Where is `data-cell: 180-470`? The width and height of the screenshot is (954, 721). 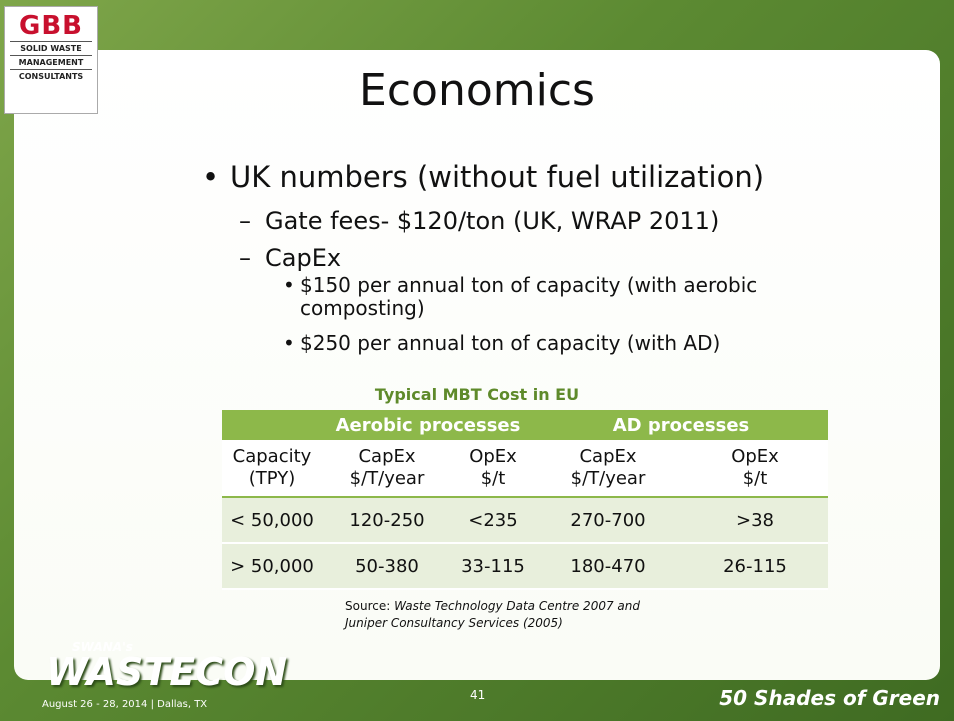 data-cell: 180-470 is located at coordinates (608, 566).